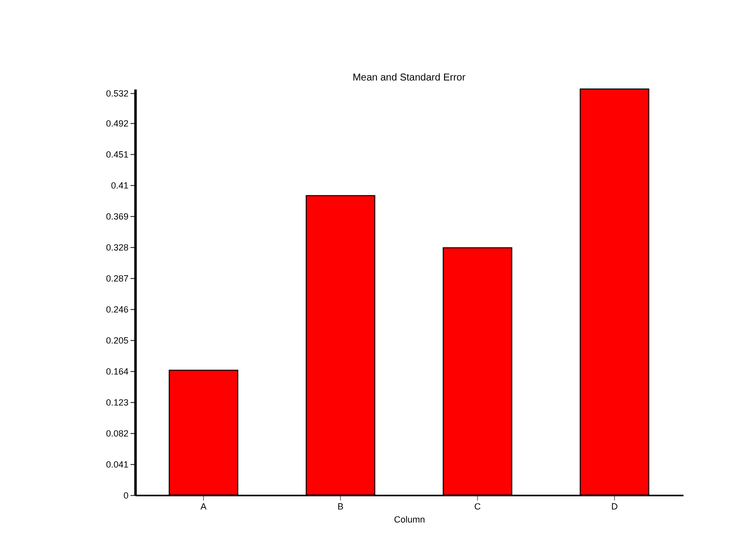 Image resolution: width=733 pixels, height=559 pixels. Describe the element at coordinates (117, 247) in the screenshot. I see `y-tick-label: 0.328` at that location.